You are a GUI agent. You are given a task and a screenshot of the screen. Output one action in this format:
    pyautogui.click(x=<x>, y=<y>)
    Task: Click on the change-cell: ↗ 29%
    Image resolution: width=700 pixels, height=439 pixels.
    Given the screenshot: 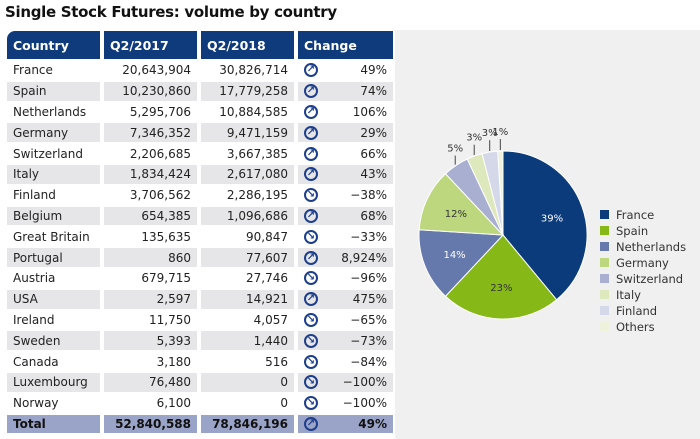 What is the action you would take?
    pyautogui.click(x=345, y=133)
    